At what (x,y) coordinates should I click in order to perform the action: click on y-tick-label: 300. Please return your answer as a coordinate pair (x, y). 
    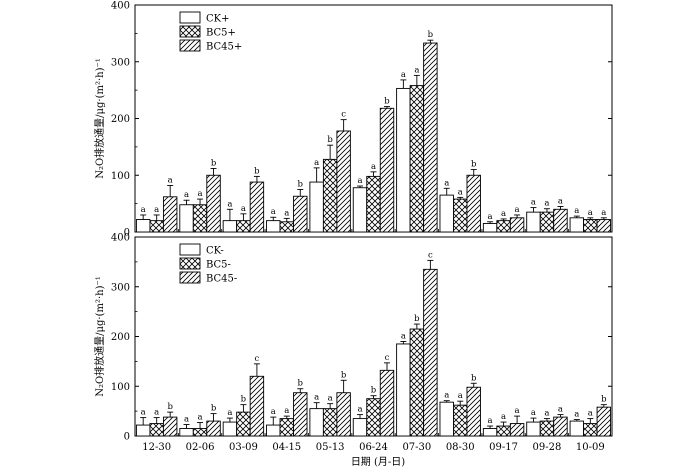
    Looking at the image, I should click on (120, 287).